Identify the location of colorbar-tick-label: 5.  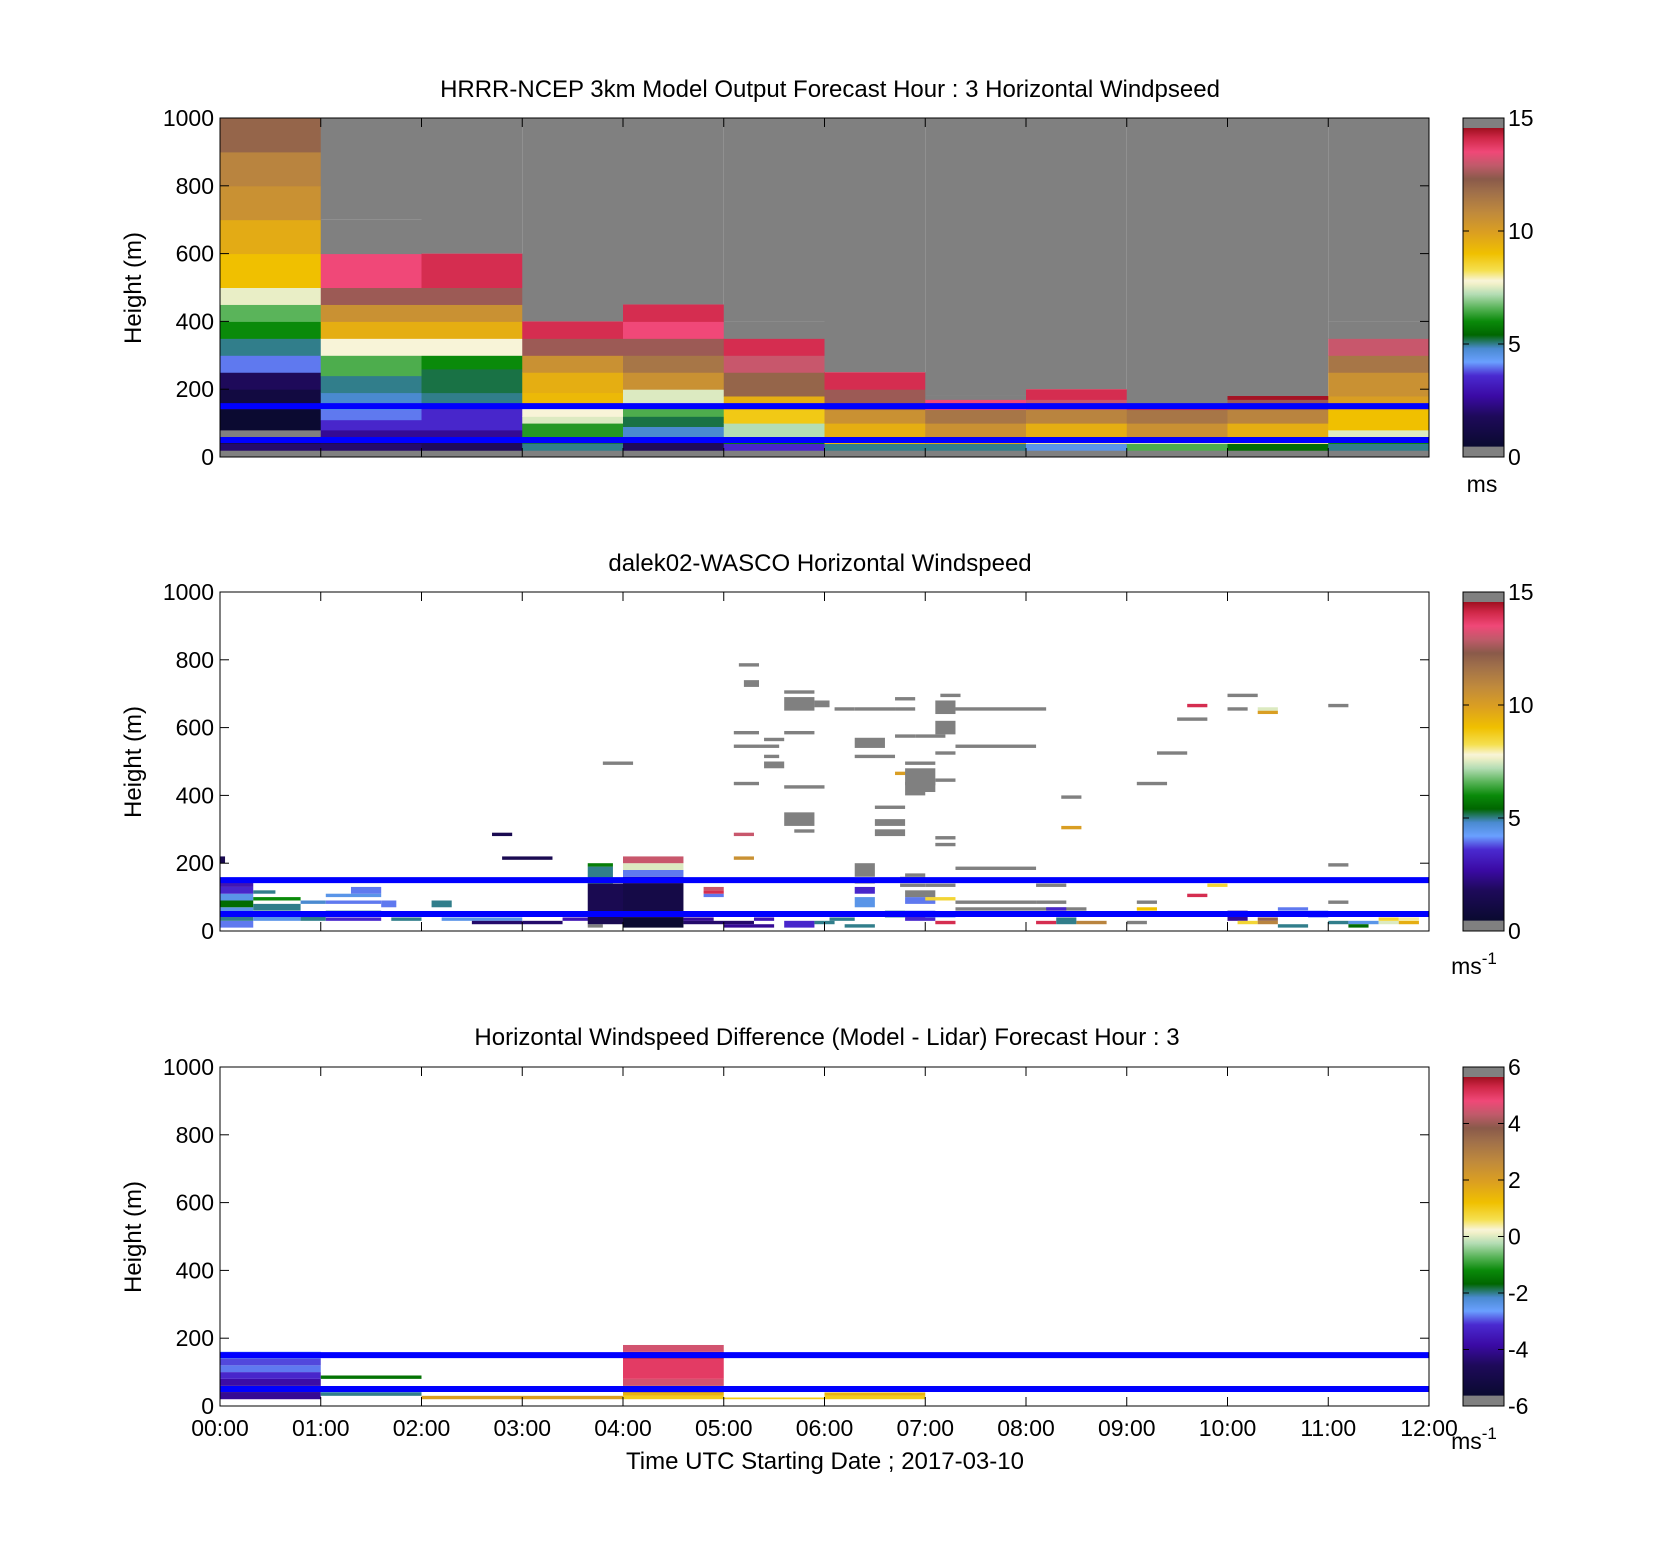
(1514, 344).